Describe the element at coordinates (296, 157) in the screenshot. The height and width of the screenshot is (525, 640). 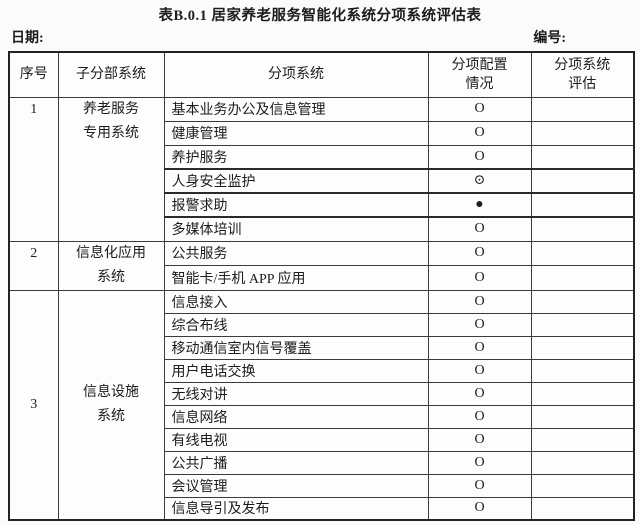
I see `subitem-name: 养护服务` at that location.